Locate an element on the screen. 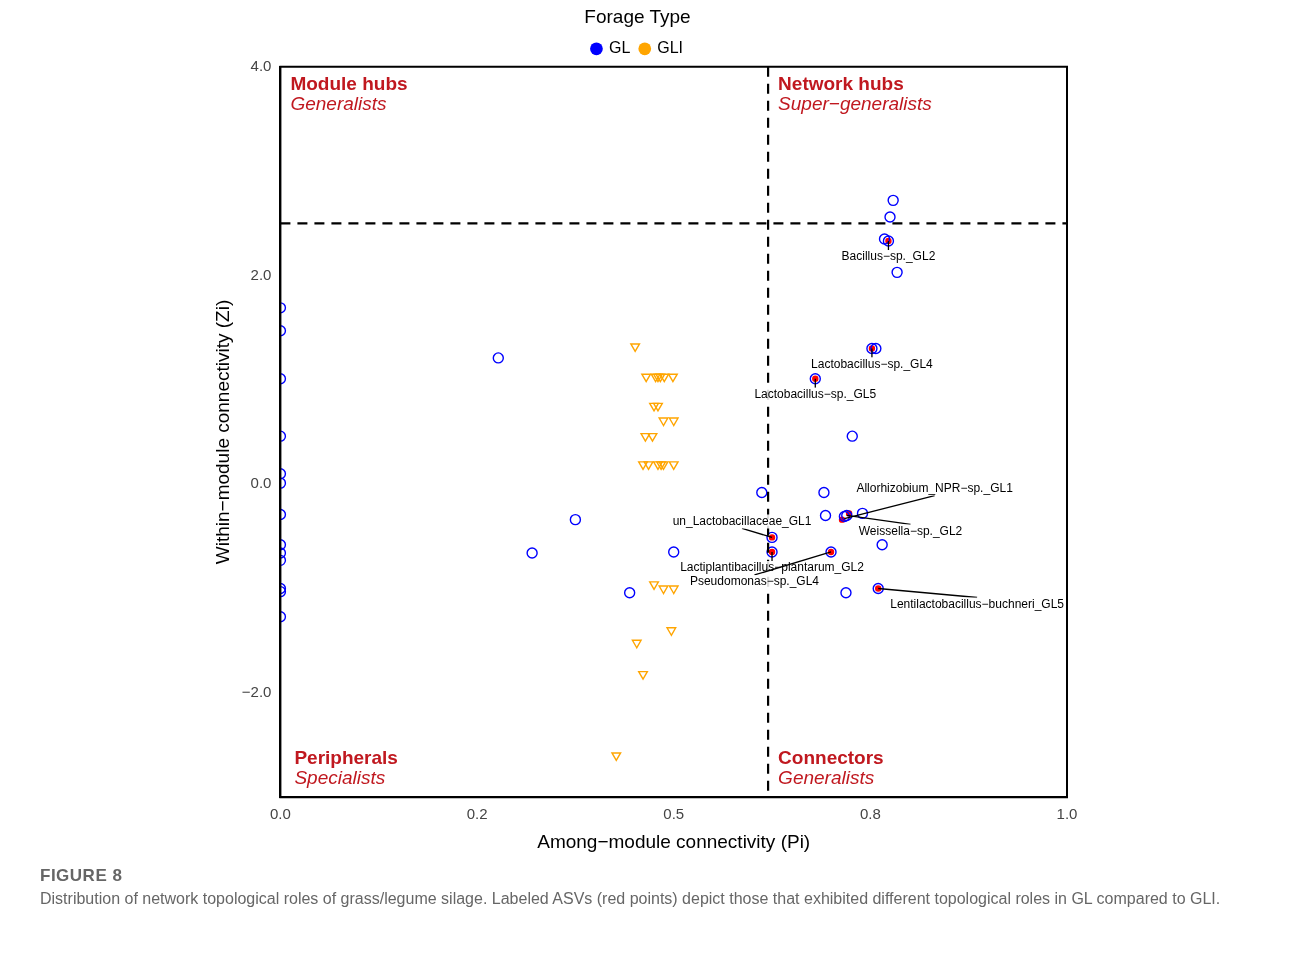 The height and width of the screenshot is (970, 1295). x-tick-label: 1.0 is located at coordinates (1067, 814).